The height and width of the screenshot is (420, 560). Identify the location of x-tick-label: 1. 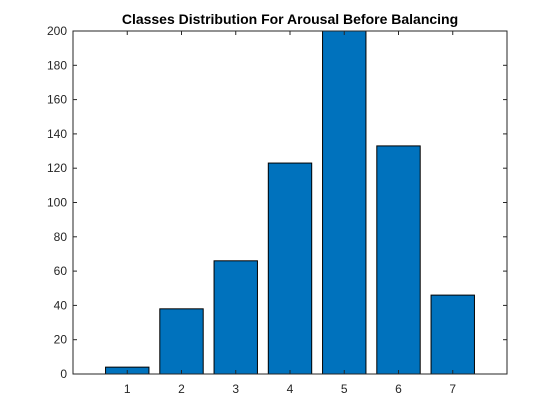
(127, 389).